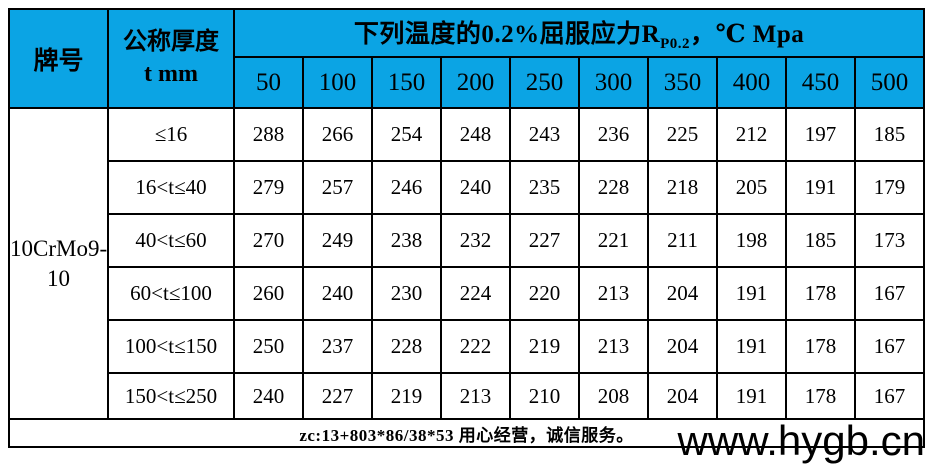 The height and width of the screenshot is (466, 927). I want to click on table-row: 40<t≤60 270 249 238 232 227 221 211 198 185 173, so click(467, 240).